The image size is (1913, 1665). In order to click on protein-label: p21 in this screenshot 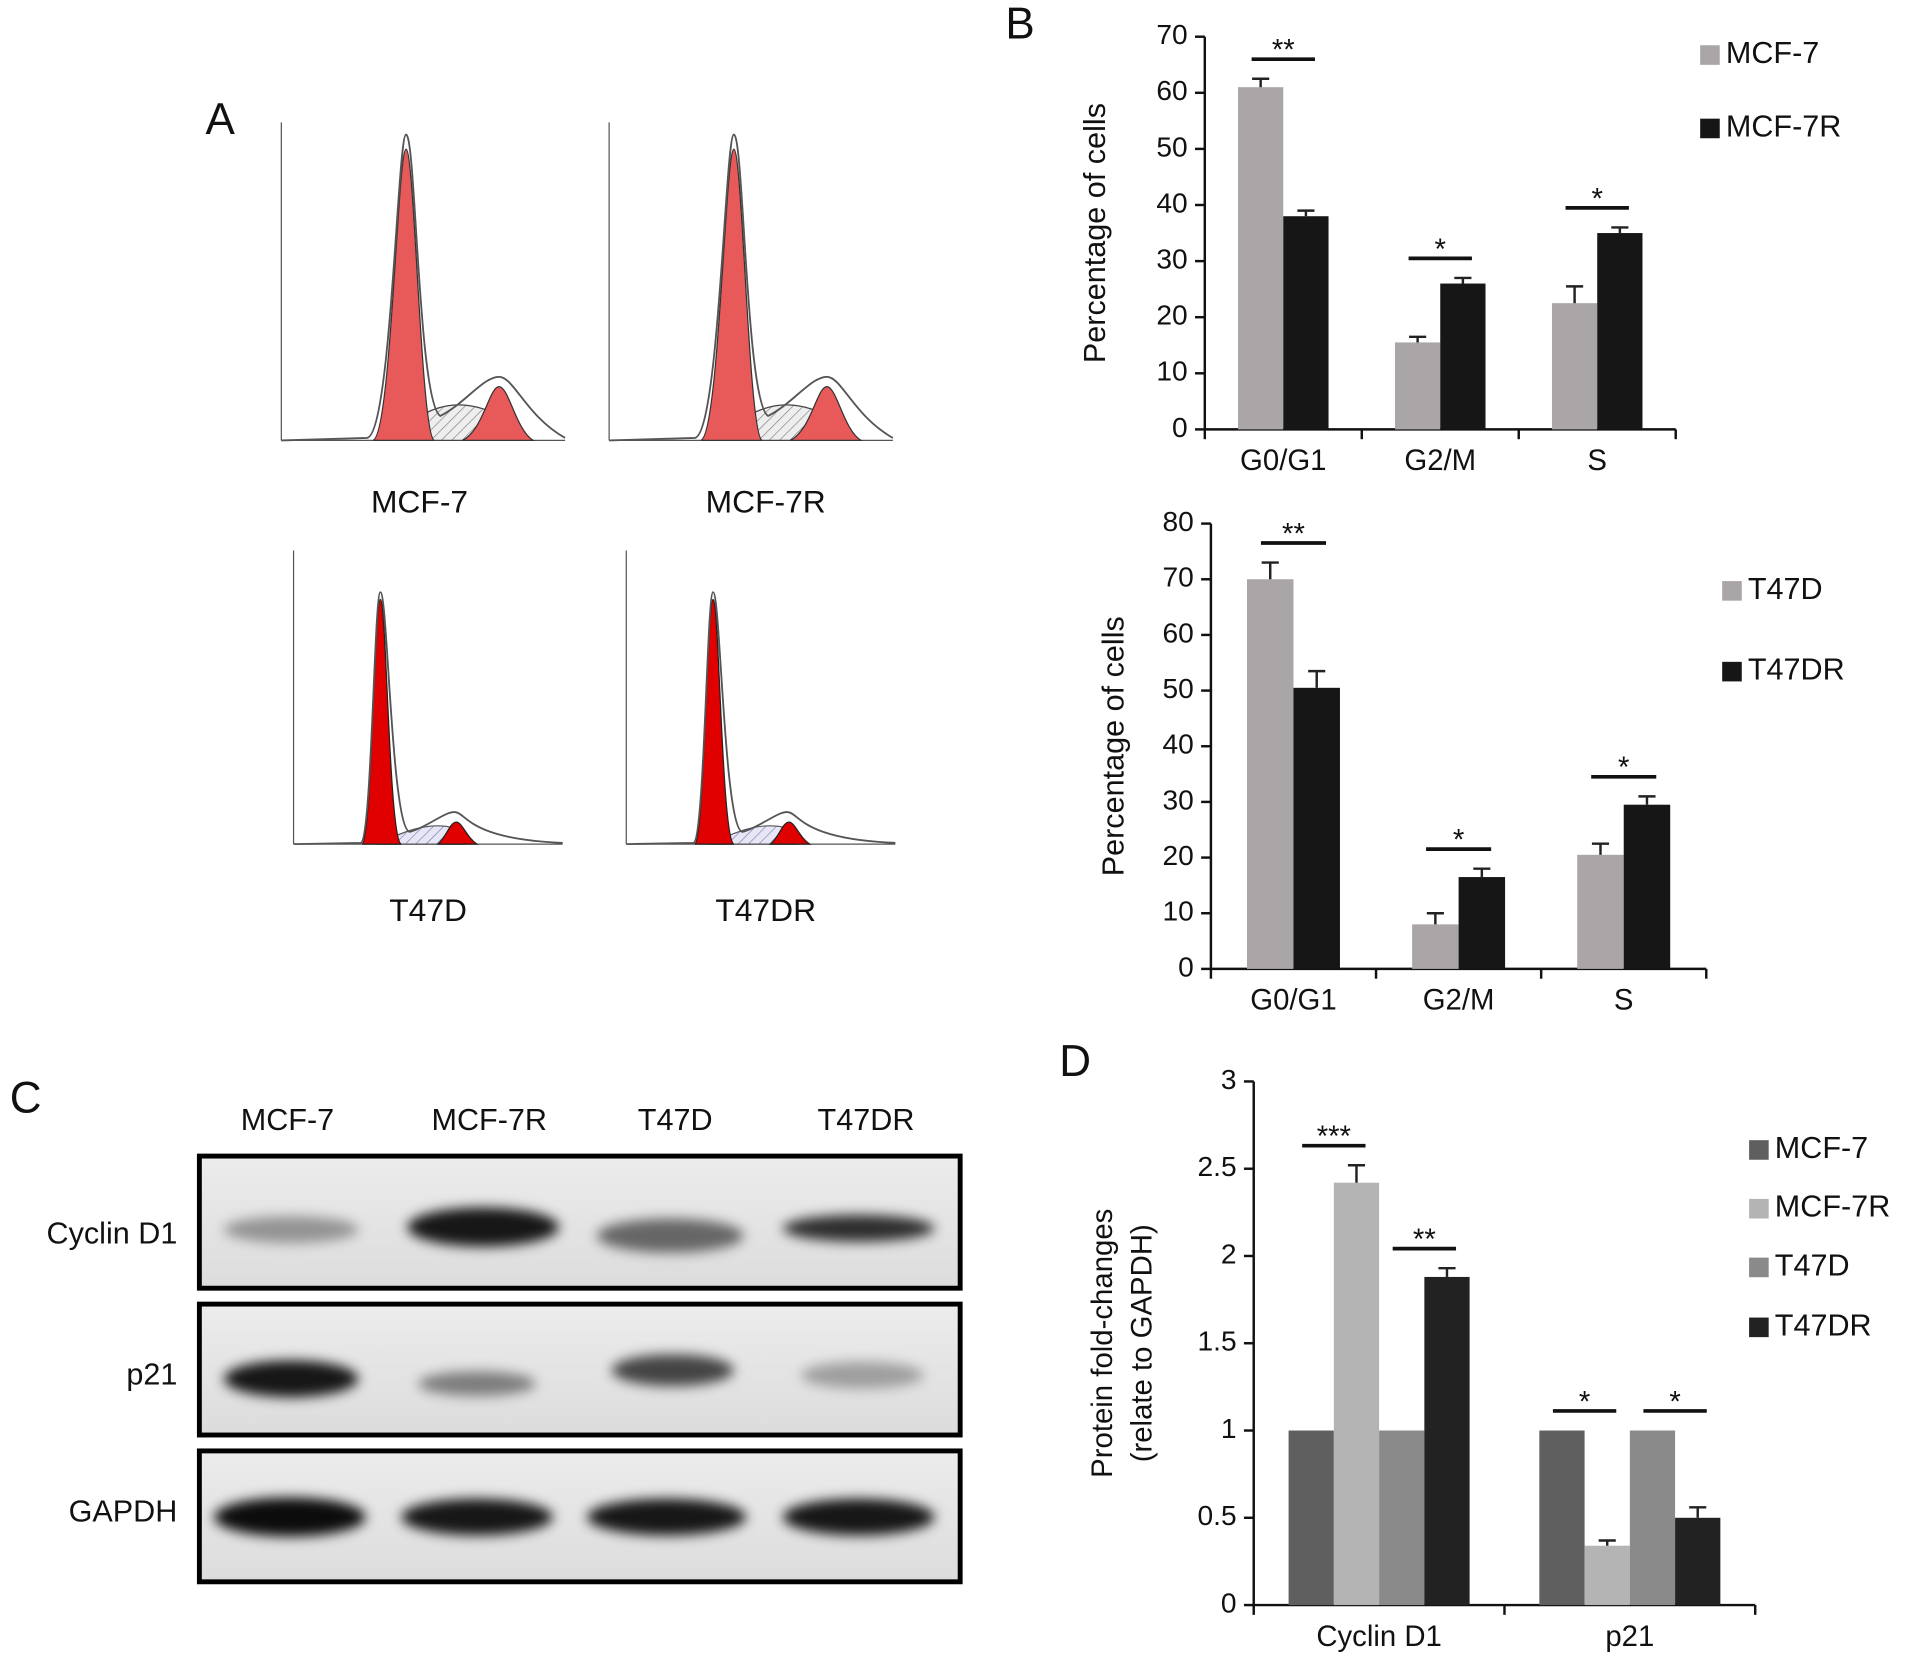, I will do `click(151, 1374)`.